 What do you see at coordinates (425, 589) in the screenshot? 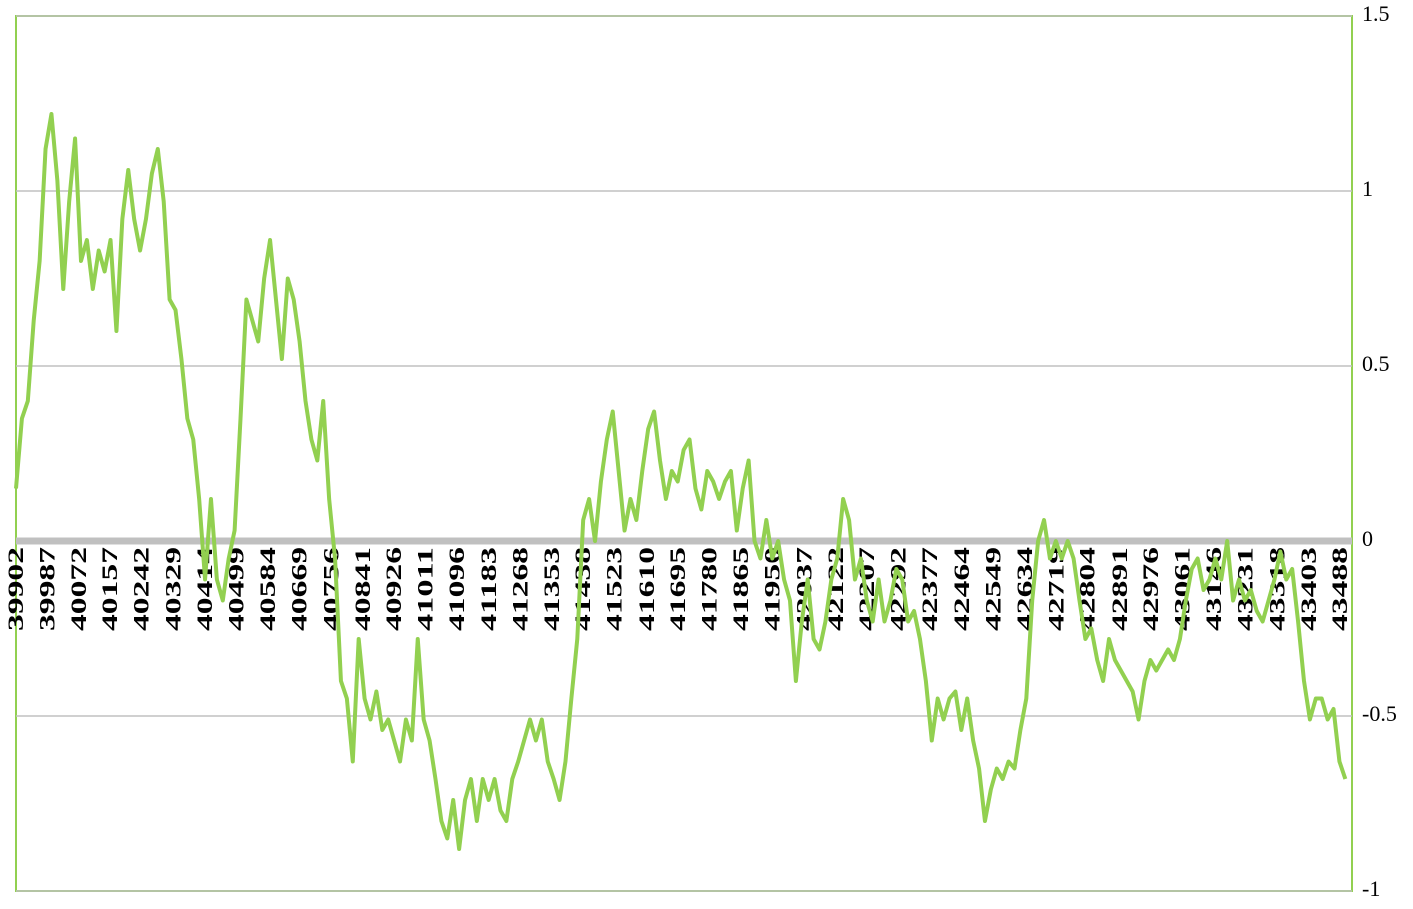
I see `x-tick-label: 41011` at bounding box center [425, 589].